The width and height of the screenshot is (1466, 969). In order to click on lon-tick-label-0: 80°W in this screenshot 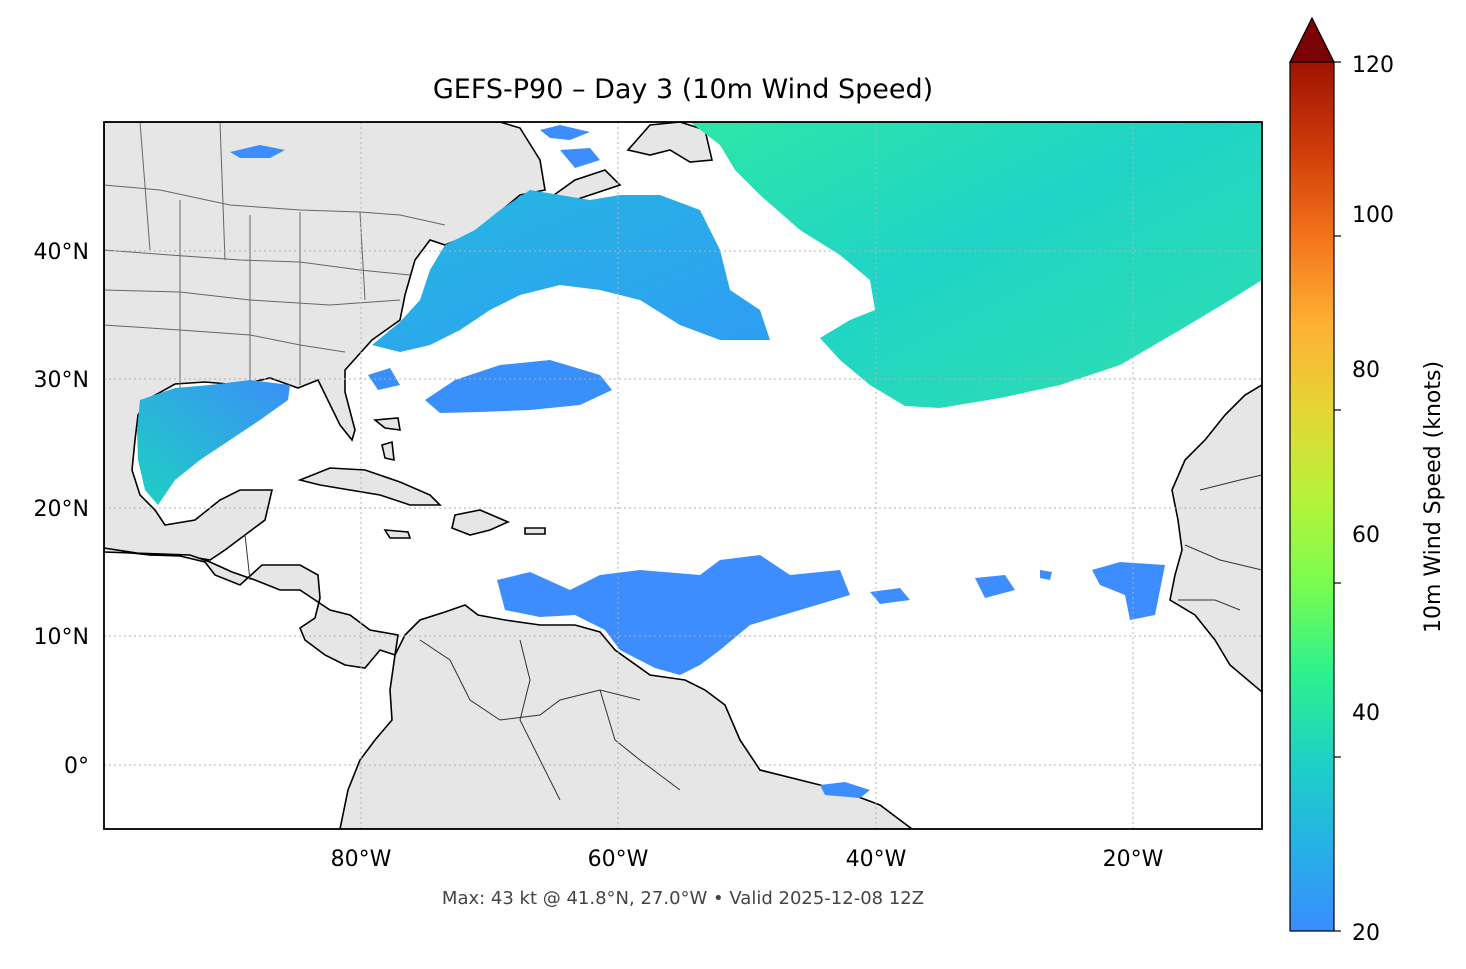, I will do `click(361, 859)`.